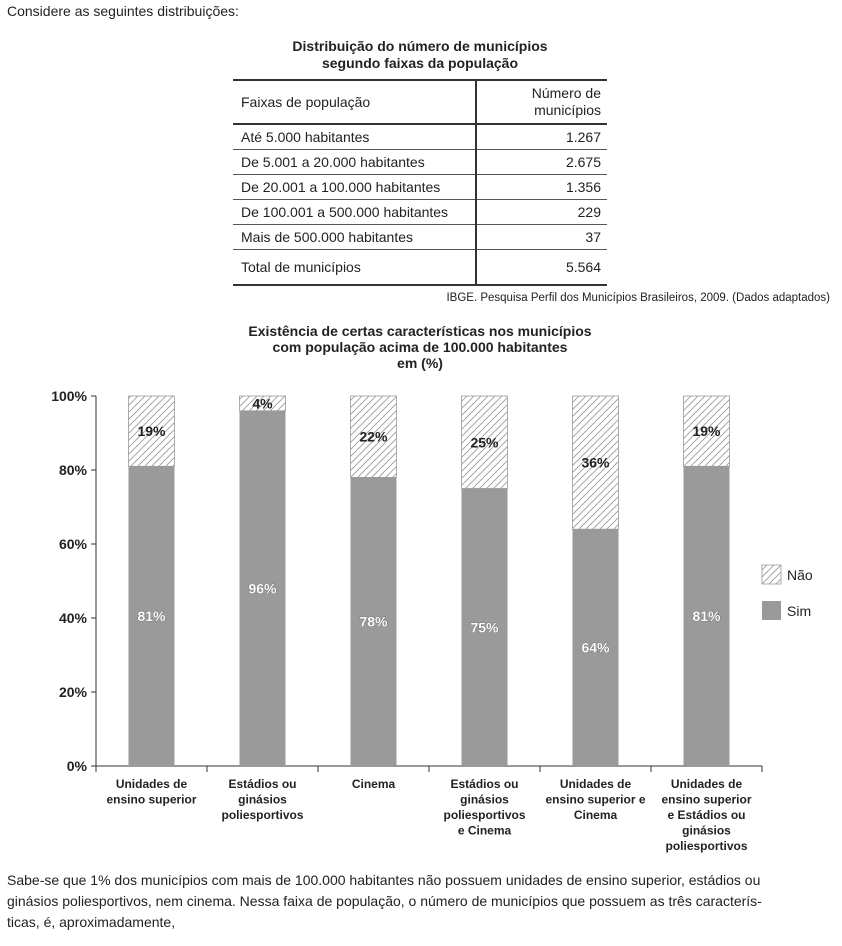  What do you see at coordinates (800, 575) in the screenshot?
I see `legend-label-nao: Não` at bounding box center [800, 575].